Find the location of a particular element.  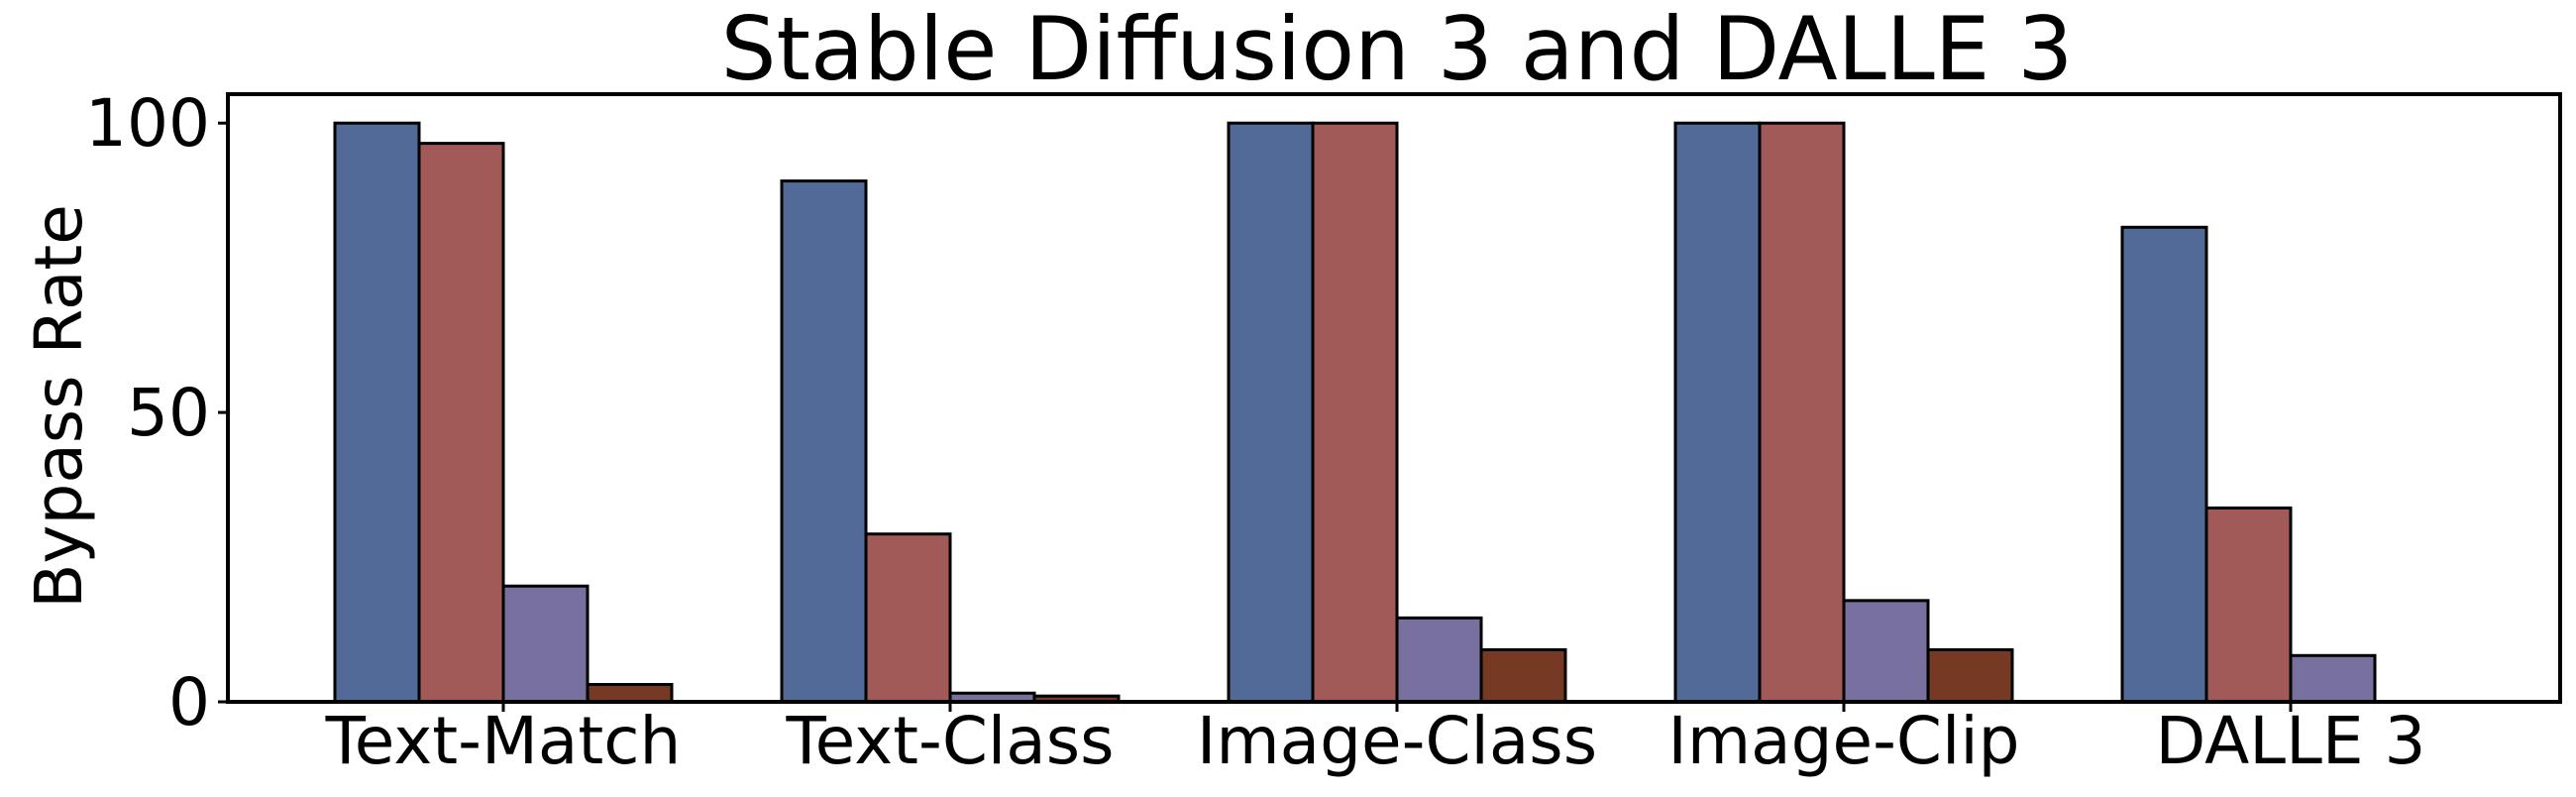

y-tick-label: 0 is located at coordinates (189, 702).